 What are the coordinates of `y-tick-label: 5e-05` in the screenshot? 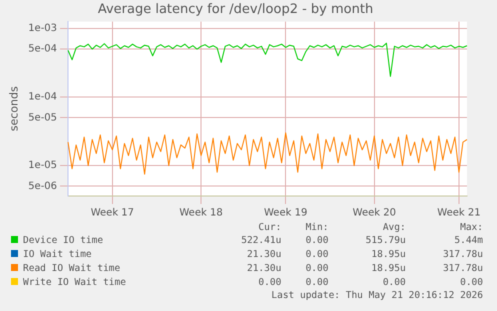 It's located at (43, 118).